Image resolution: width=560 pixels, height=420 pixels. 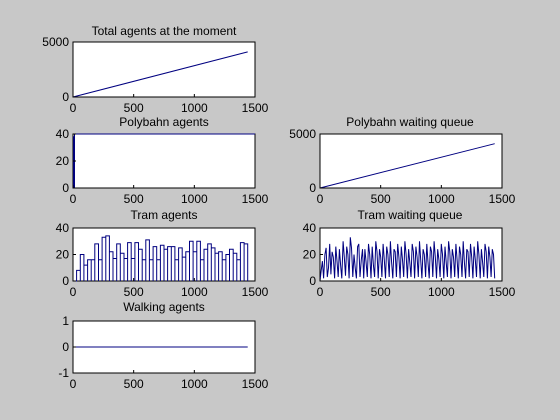 What do you see at coordinates (163, 122) in the screenshot?
I see `panel-title: Polybahn agents` at bounding box center [163, 122].